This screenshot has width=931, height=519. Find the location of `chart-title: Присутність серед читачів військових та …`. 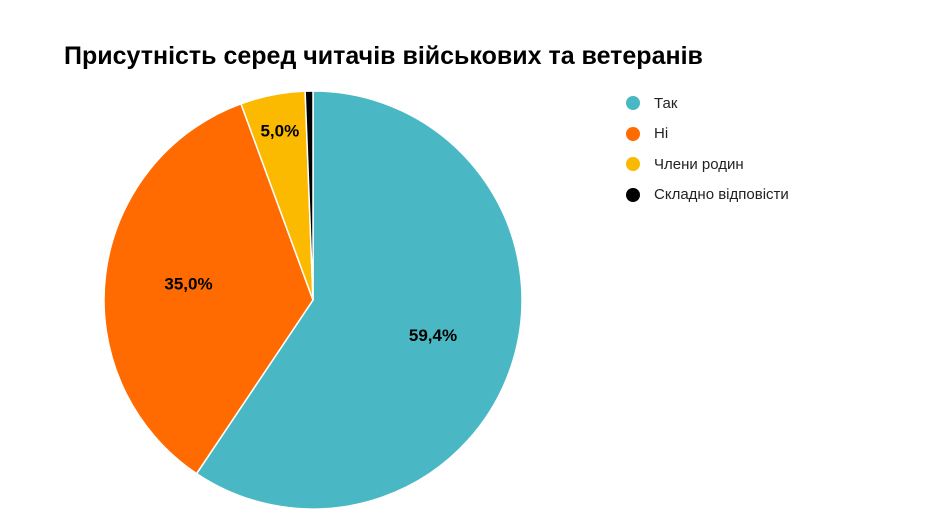

chart-title: Присутність серед читачів військових та … is located at coordinates (383, 56).